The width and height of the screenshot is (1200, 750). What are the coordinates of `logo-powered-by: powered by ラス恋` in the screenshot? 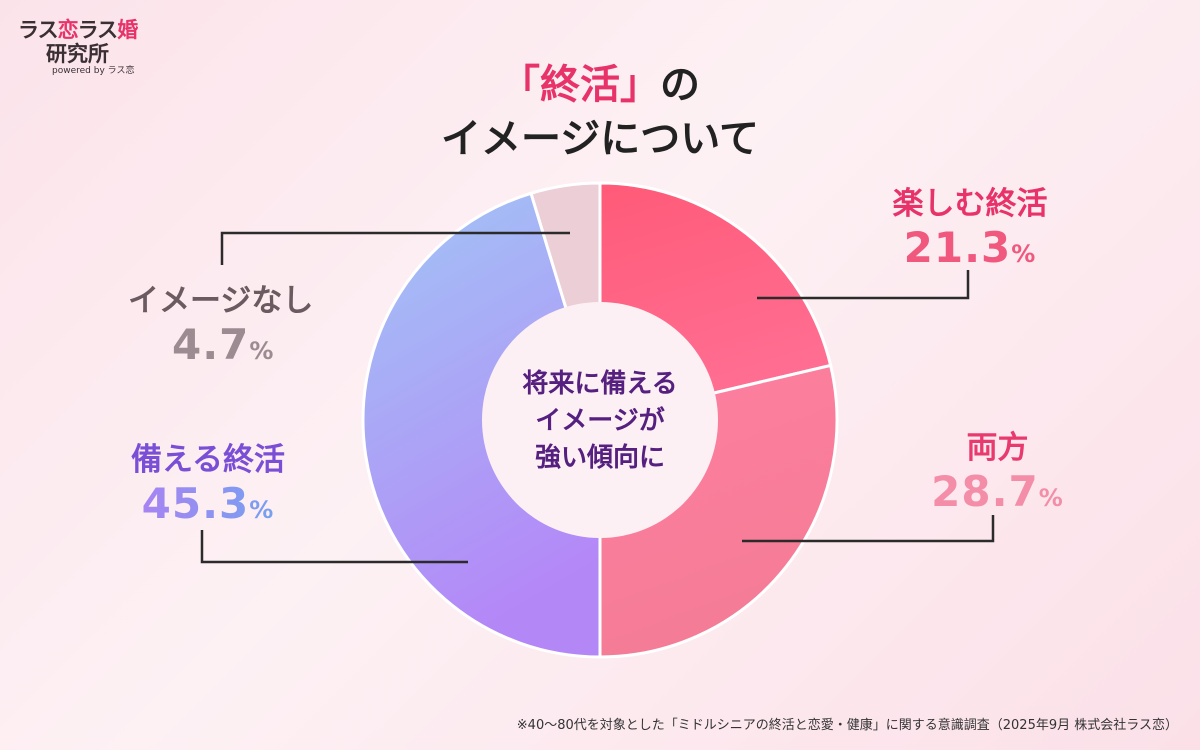 It's located at (93, 71).